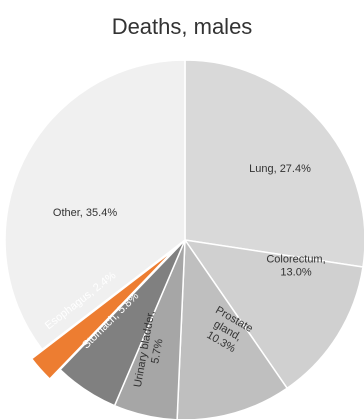  What do you see at coordinates (157, 351) in the screenshot?
I see `slice-label-line: 5.7%` at bounding box center [157, 351].